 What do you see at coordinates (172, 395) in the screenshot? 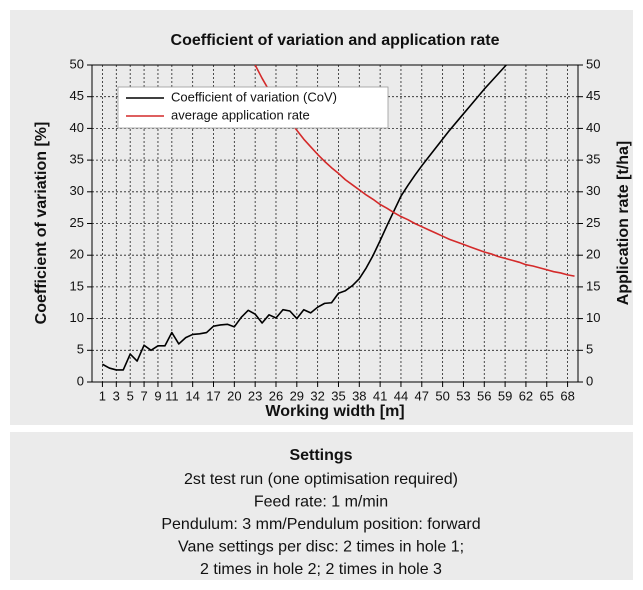
I see `x-tick-label: 11` at bounding box center [172, 395].